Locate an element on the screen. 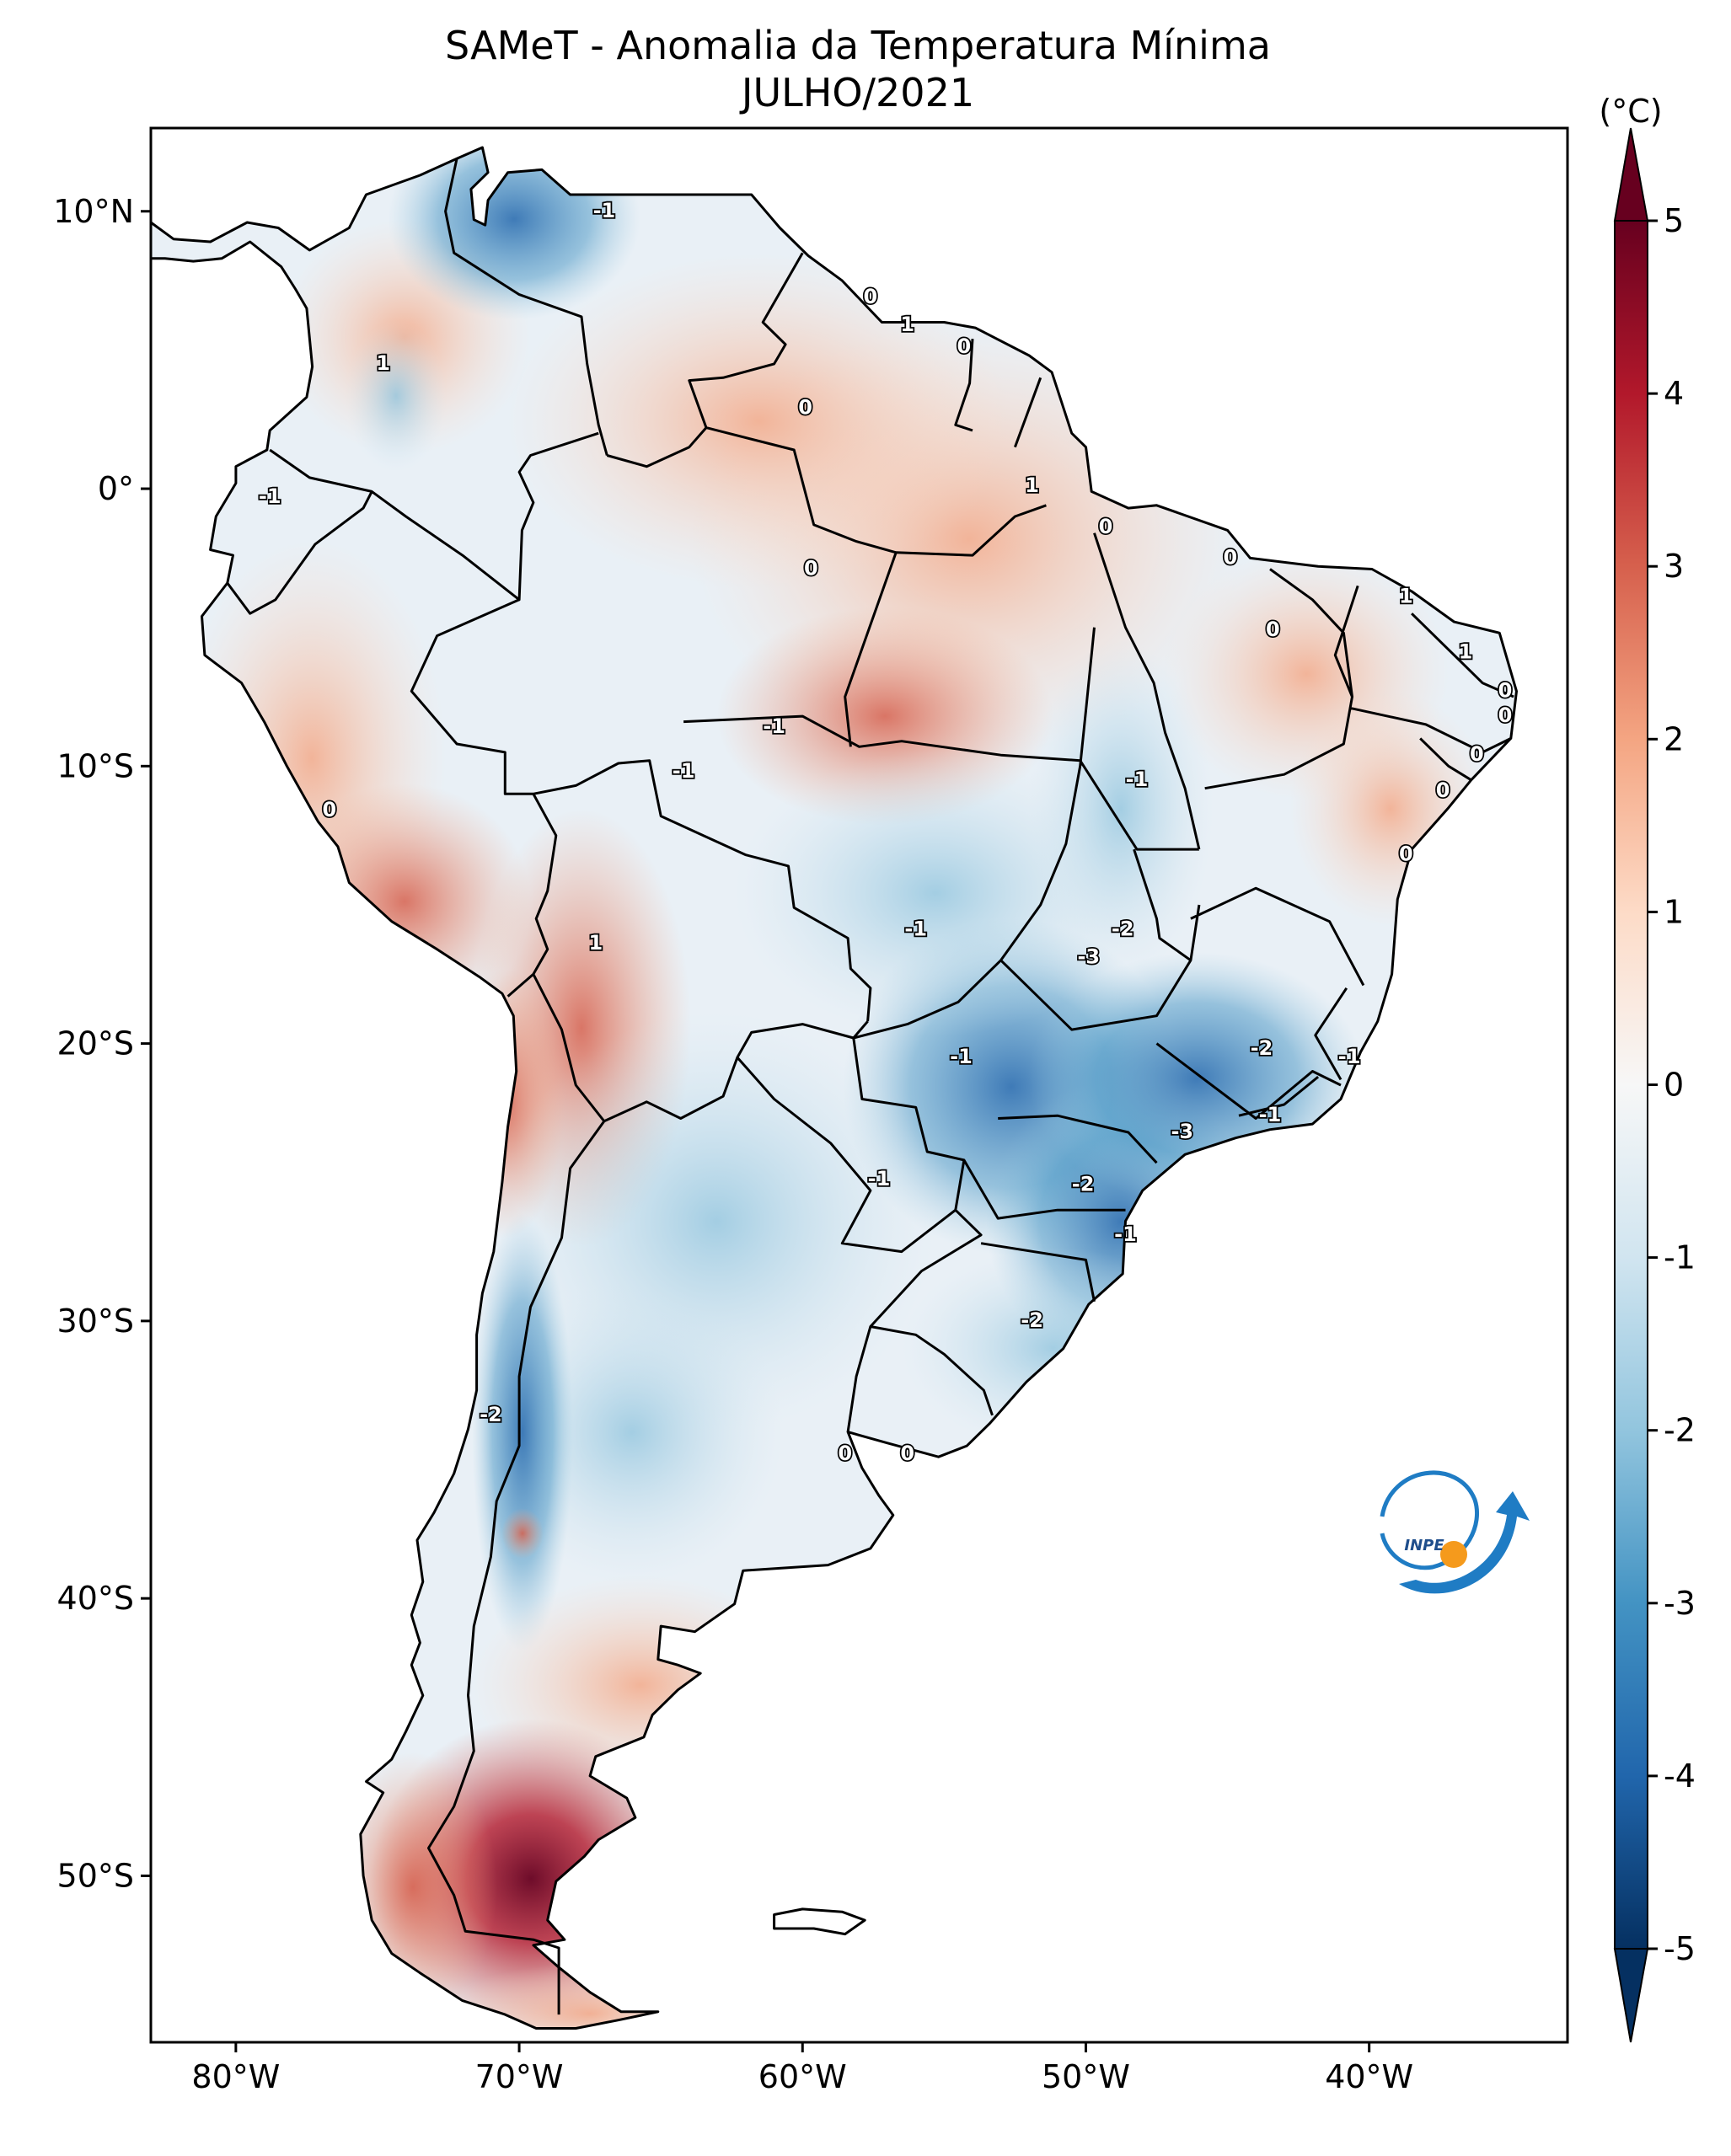 Image resolution: width=1731 pixels, height=2156 pixels. inpe-logo-arrow is located at coordinates (1464, 1542).